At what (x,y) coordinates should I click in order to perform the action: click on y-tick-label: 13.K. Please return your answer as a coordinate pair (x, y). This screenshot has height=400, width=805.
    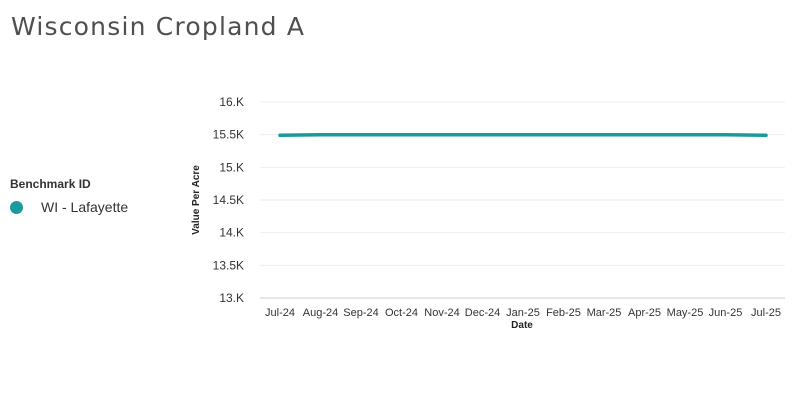
    Looking at the image, I should click on (231, 298).